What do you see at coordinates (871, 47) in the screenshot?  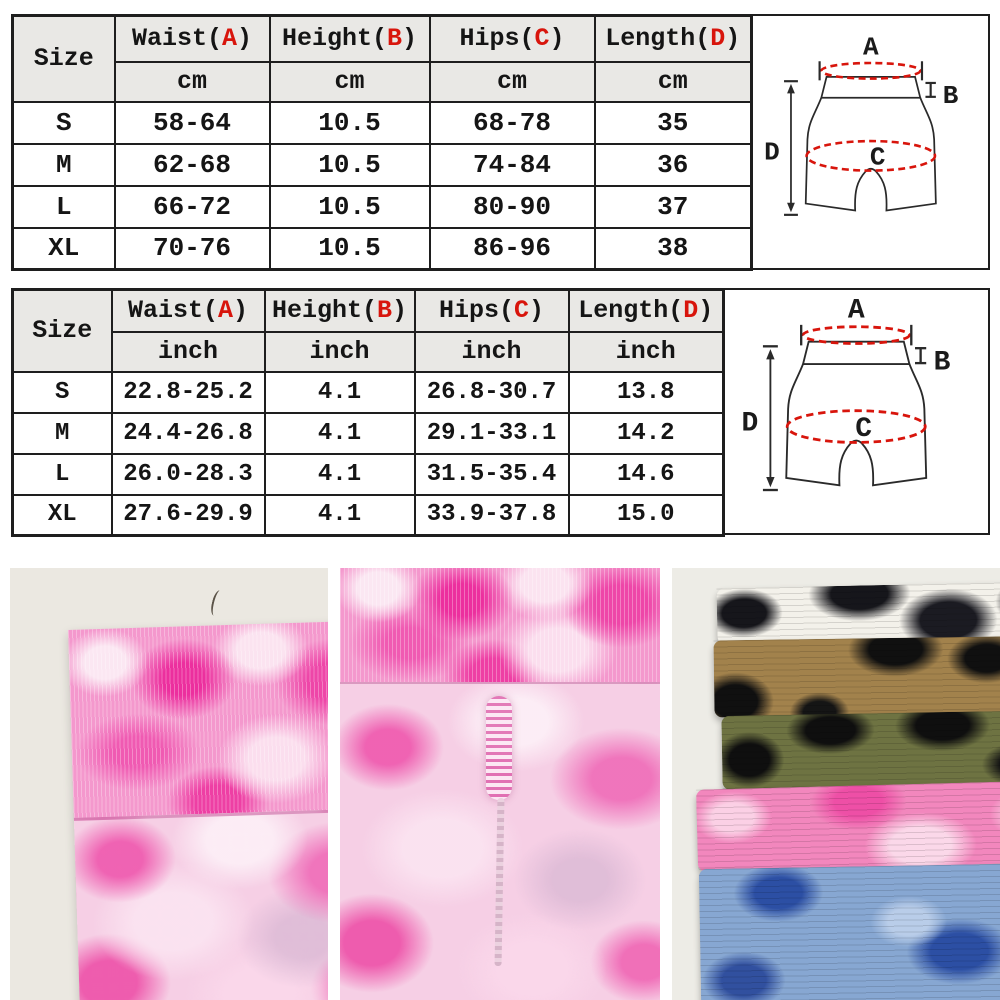 I see `label-a: A` at bounding box center [871, 47].